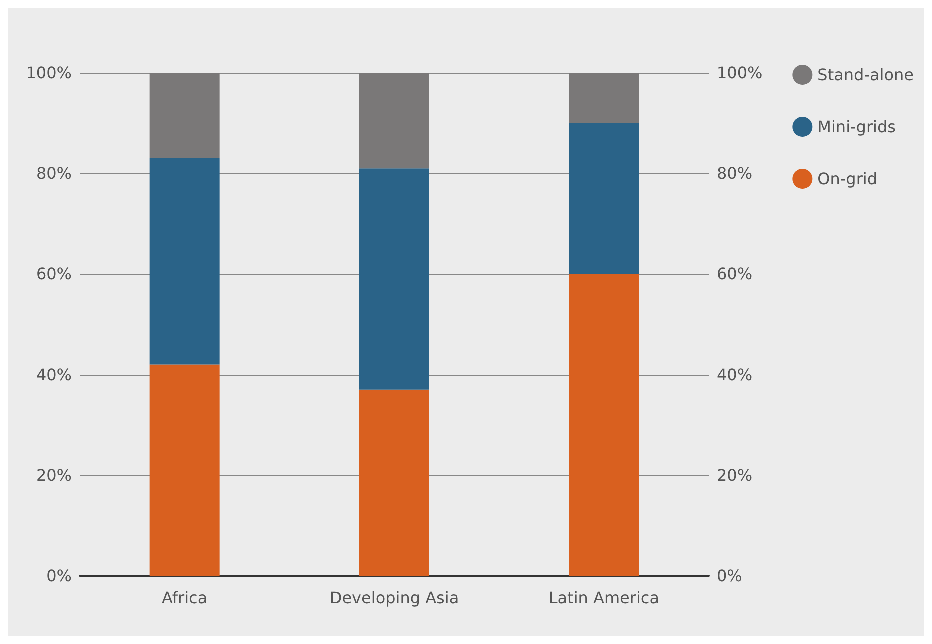 This screenshot has height=644, width=932. I want to click on y2-tick-label: 80%, so click(735, 174).